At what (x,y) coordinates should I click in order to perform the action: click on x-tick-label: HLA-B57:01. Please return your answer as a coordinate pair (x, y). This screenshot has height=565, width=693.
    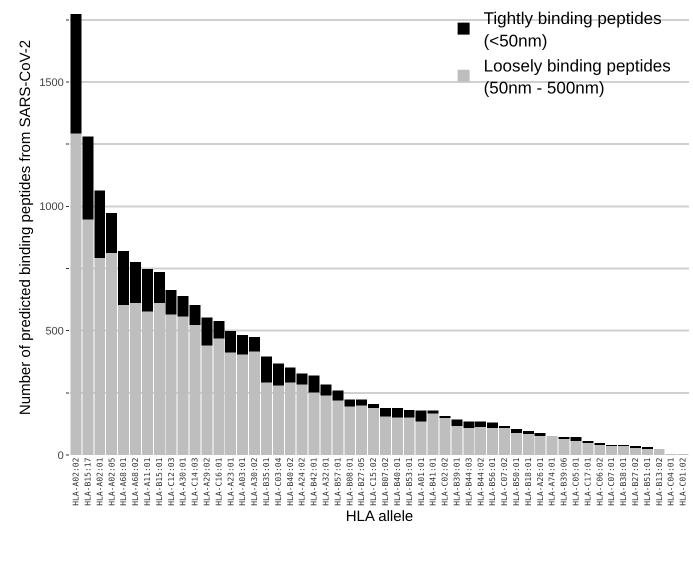
    Looking at the image, I should click on (337, 481).